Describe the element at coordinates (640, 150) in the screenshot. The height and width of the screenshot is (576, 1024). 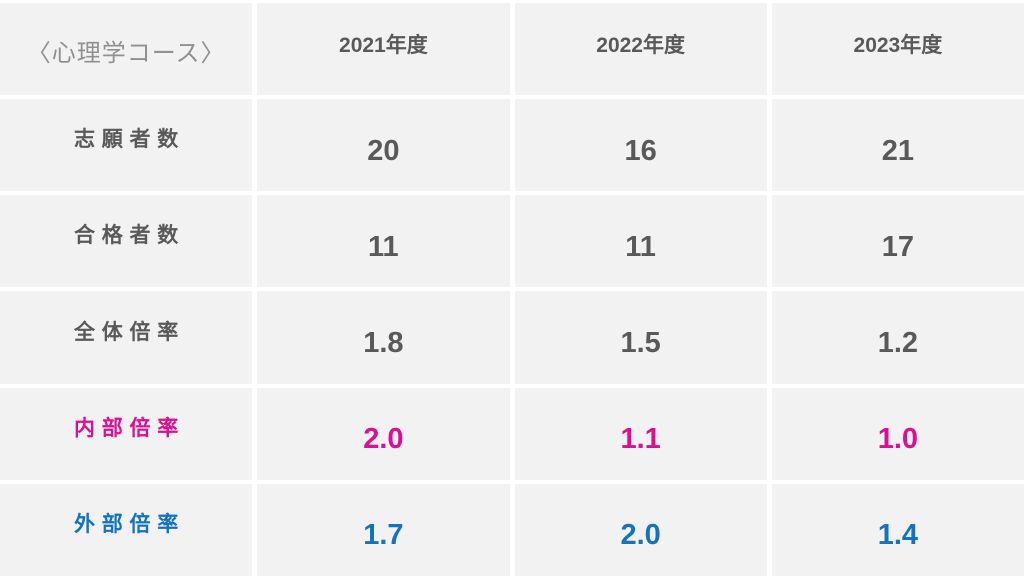
I see `cell-value: 16` at that location.